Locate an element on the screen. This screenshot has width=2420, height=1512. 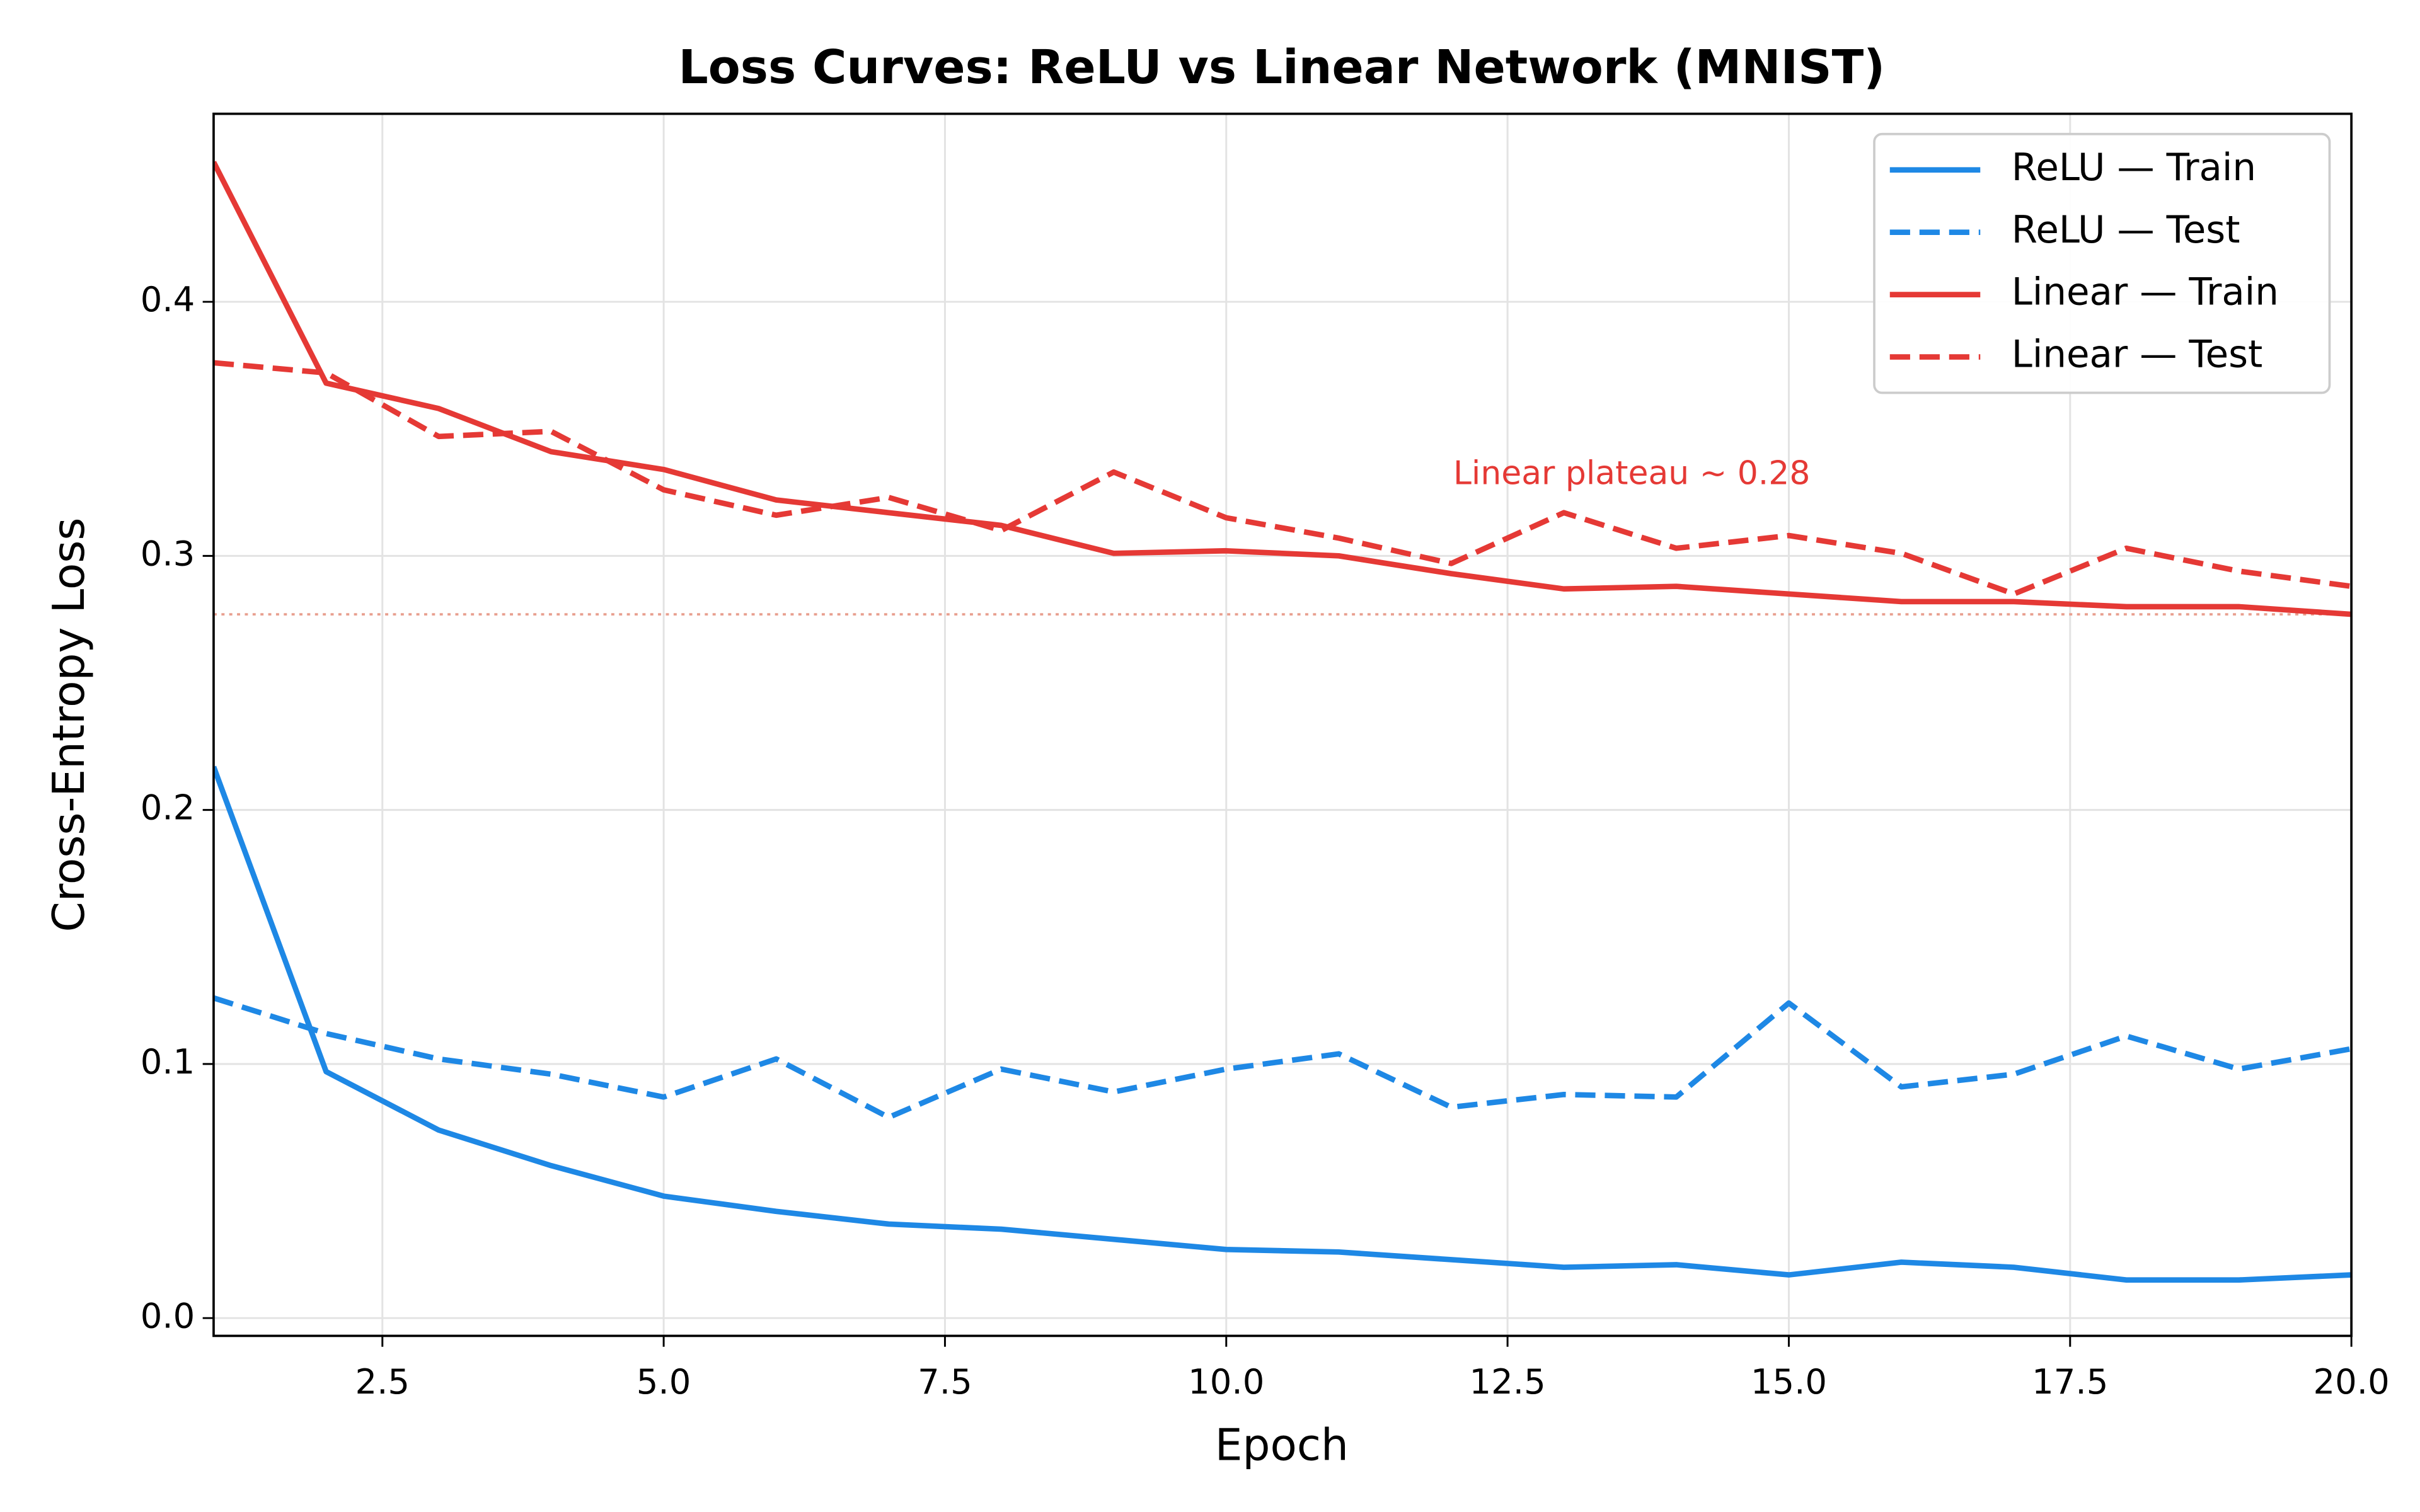
x-tick-label: 7.5 is located at coordinates (945, 1381).